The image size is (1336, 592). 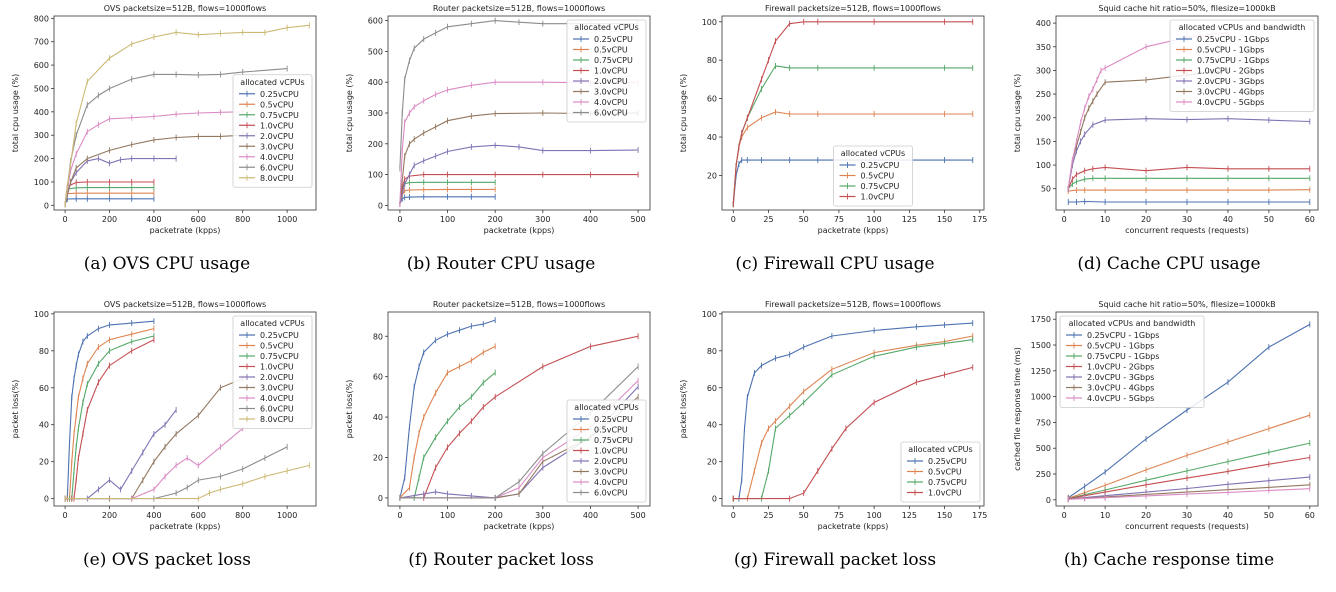 What do you see at coordinates (185, 8) in the screenshot?
I see `chart-title: OVS packetsize=512B, flows=1000flows` at bounding box center [185, 8].